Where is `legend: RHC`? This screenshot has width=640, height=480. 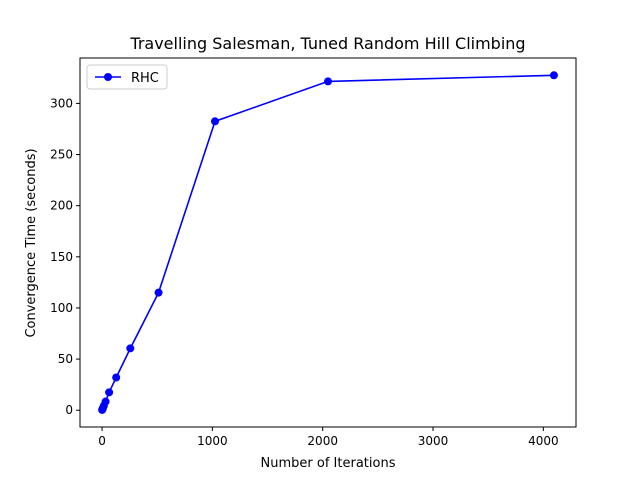
legend: RHC is located at coordinates (127, 77).